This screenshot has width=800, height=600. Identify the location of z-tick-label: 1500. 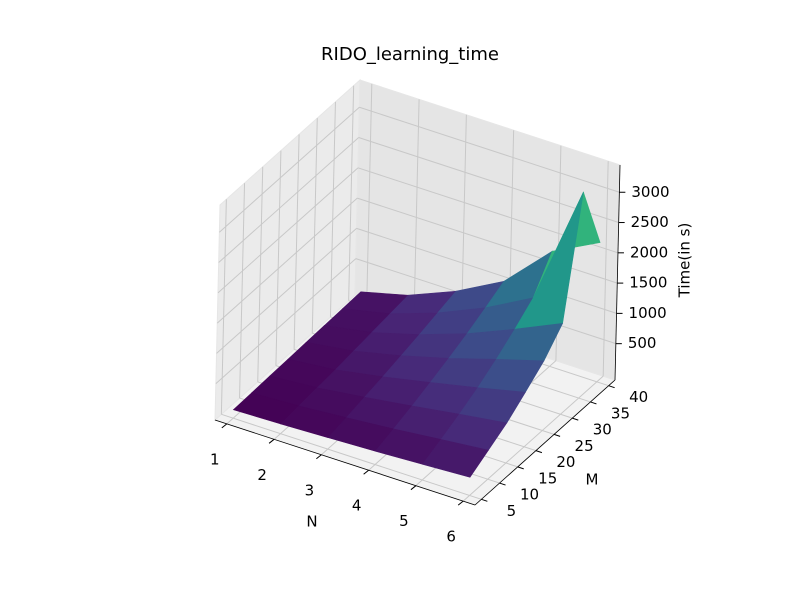
(648, 283).